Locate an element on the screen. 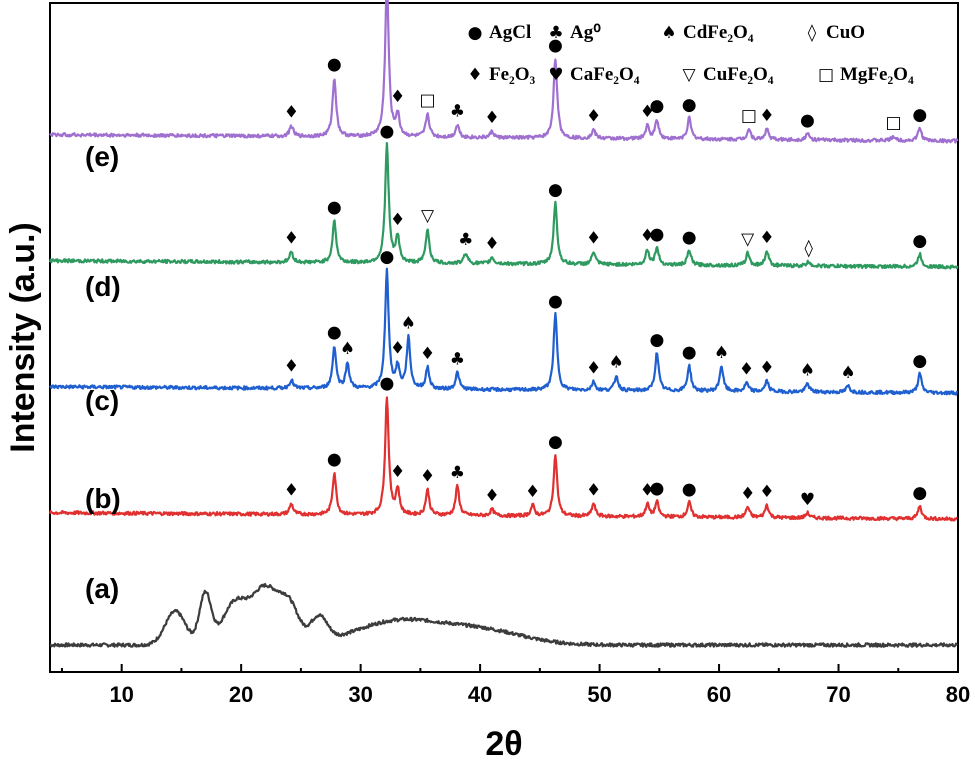 The image size is (975, 762). y-axis-title: Intensity (a.u.) is located at coordinates (23, 337).